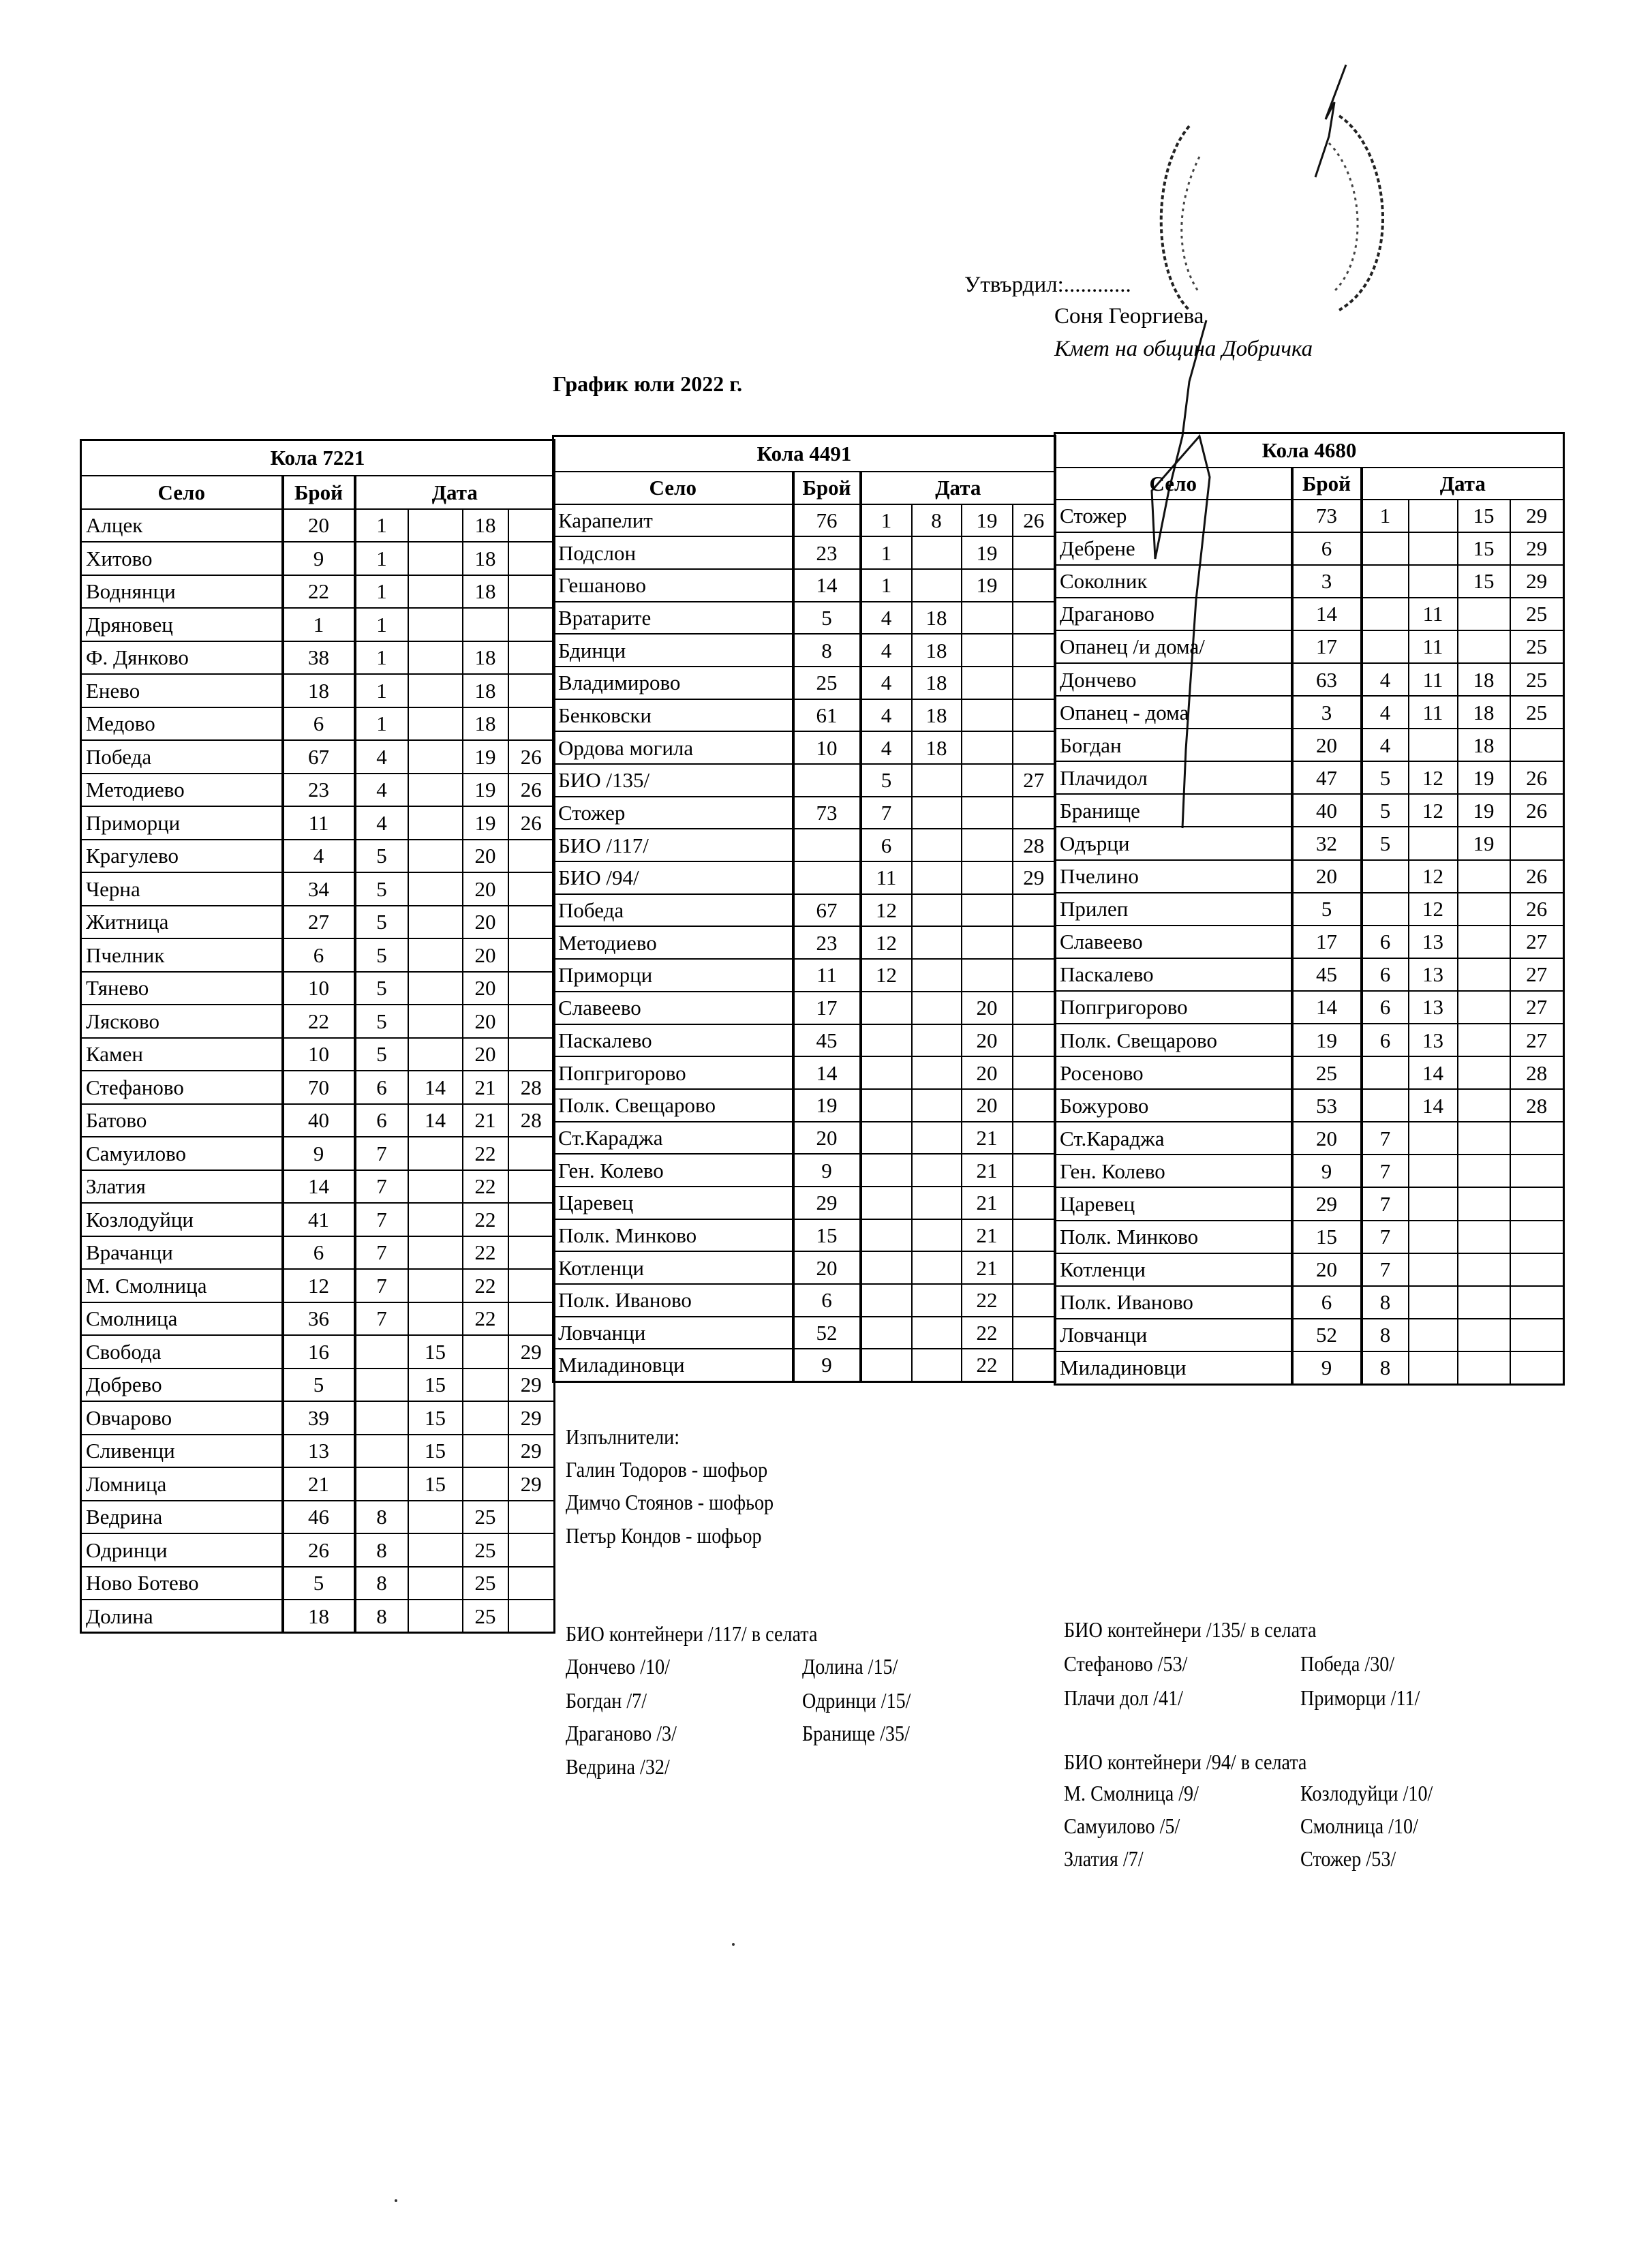 This screenshot has height=2247, width=1652. Describe the element at coordinates (1183, 349) in the screenshot. I see `approver-title: Кмет на община Добричка` at that location.